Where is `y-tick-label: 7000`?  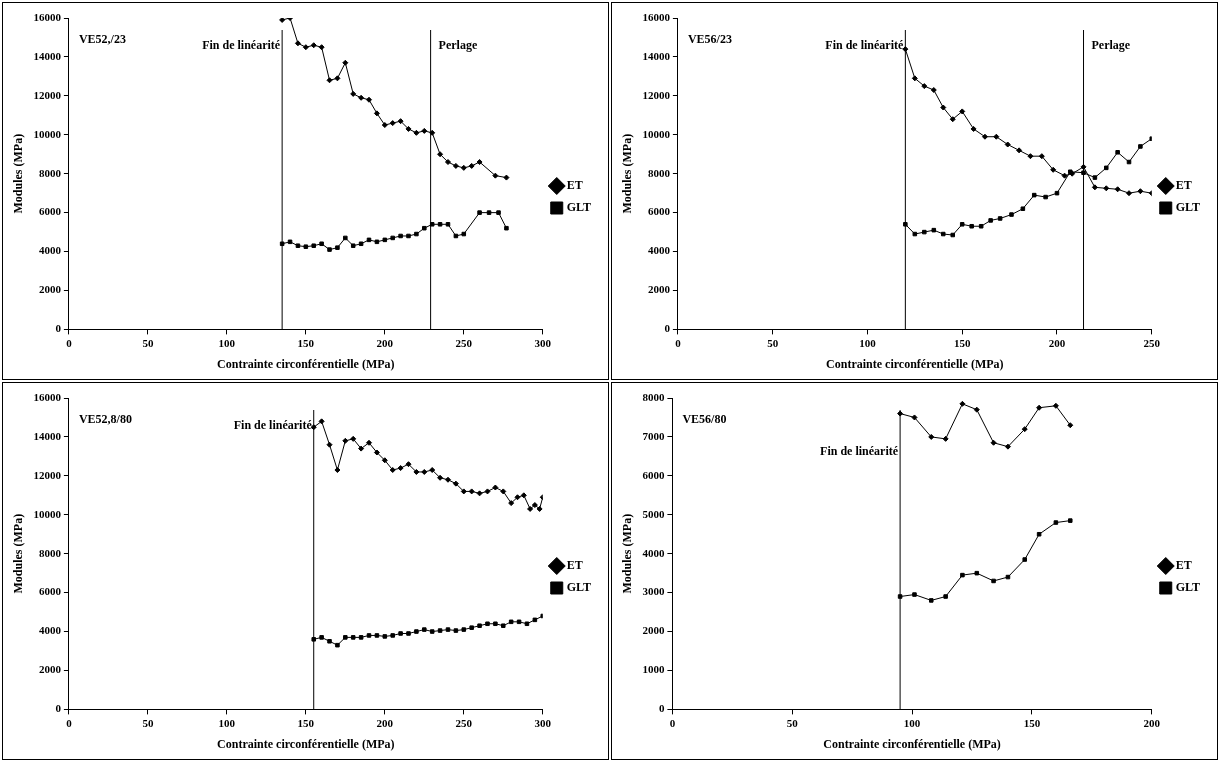 y-tick-label: 7000 is located at coordinates (653, 435).